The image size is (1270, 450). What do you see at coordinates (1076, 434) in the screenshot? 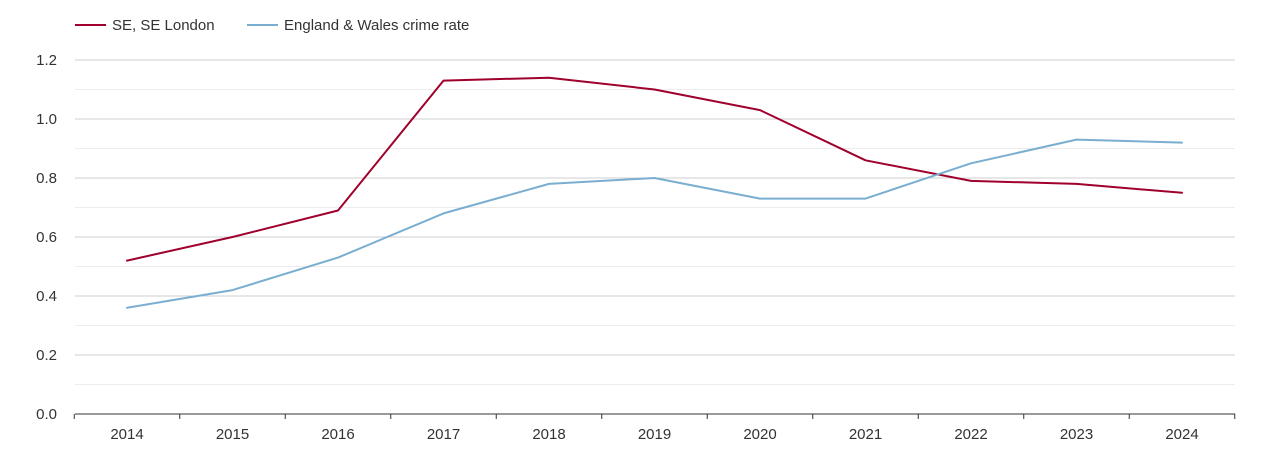
I see `x-tick-label: 2023` at bounding box center [1076, 434].